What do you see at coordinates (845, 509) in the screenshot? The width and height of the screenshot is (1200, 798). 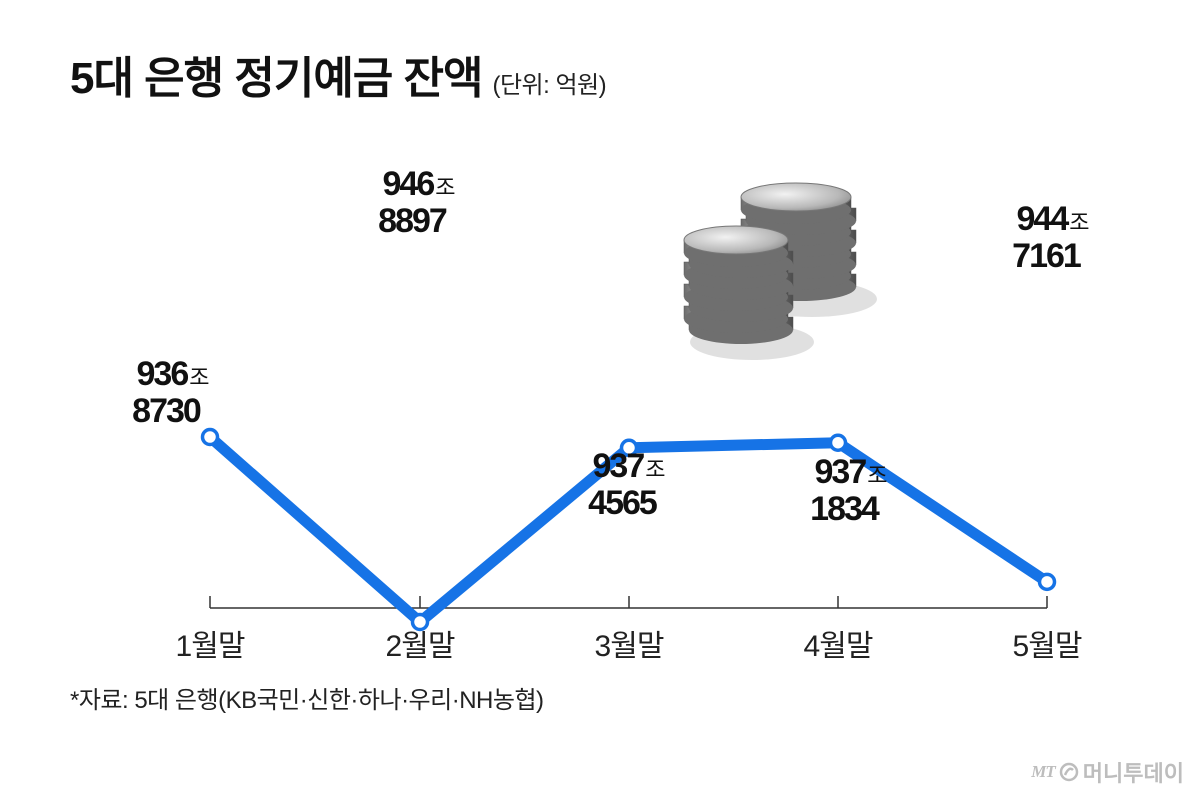 I see `data-label-minor: 1834` at bounding box center [845, 509].